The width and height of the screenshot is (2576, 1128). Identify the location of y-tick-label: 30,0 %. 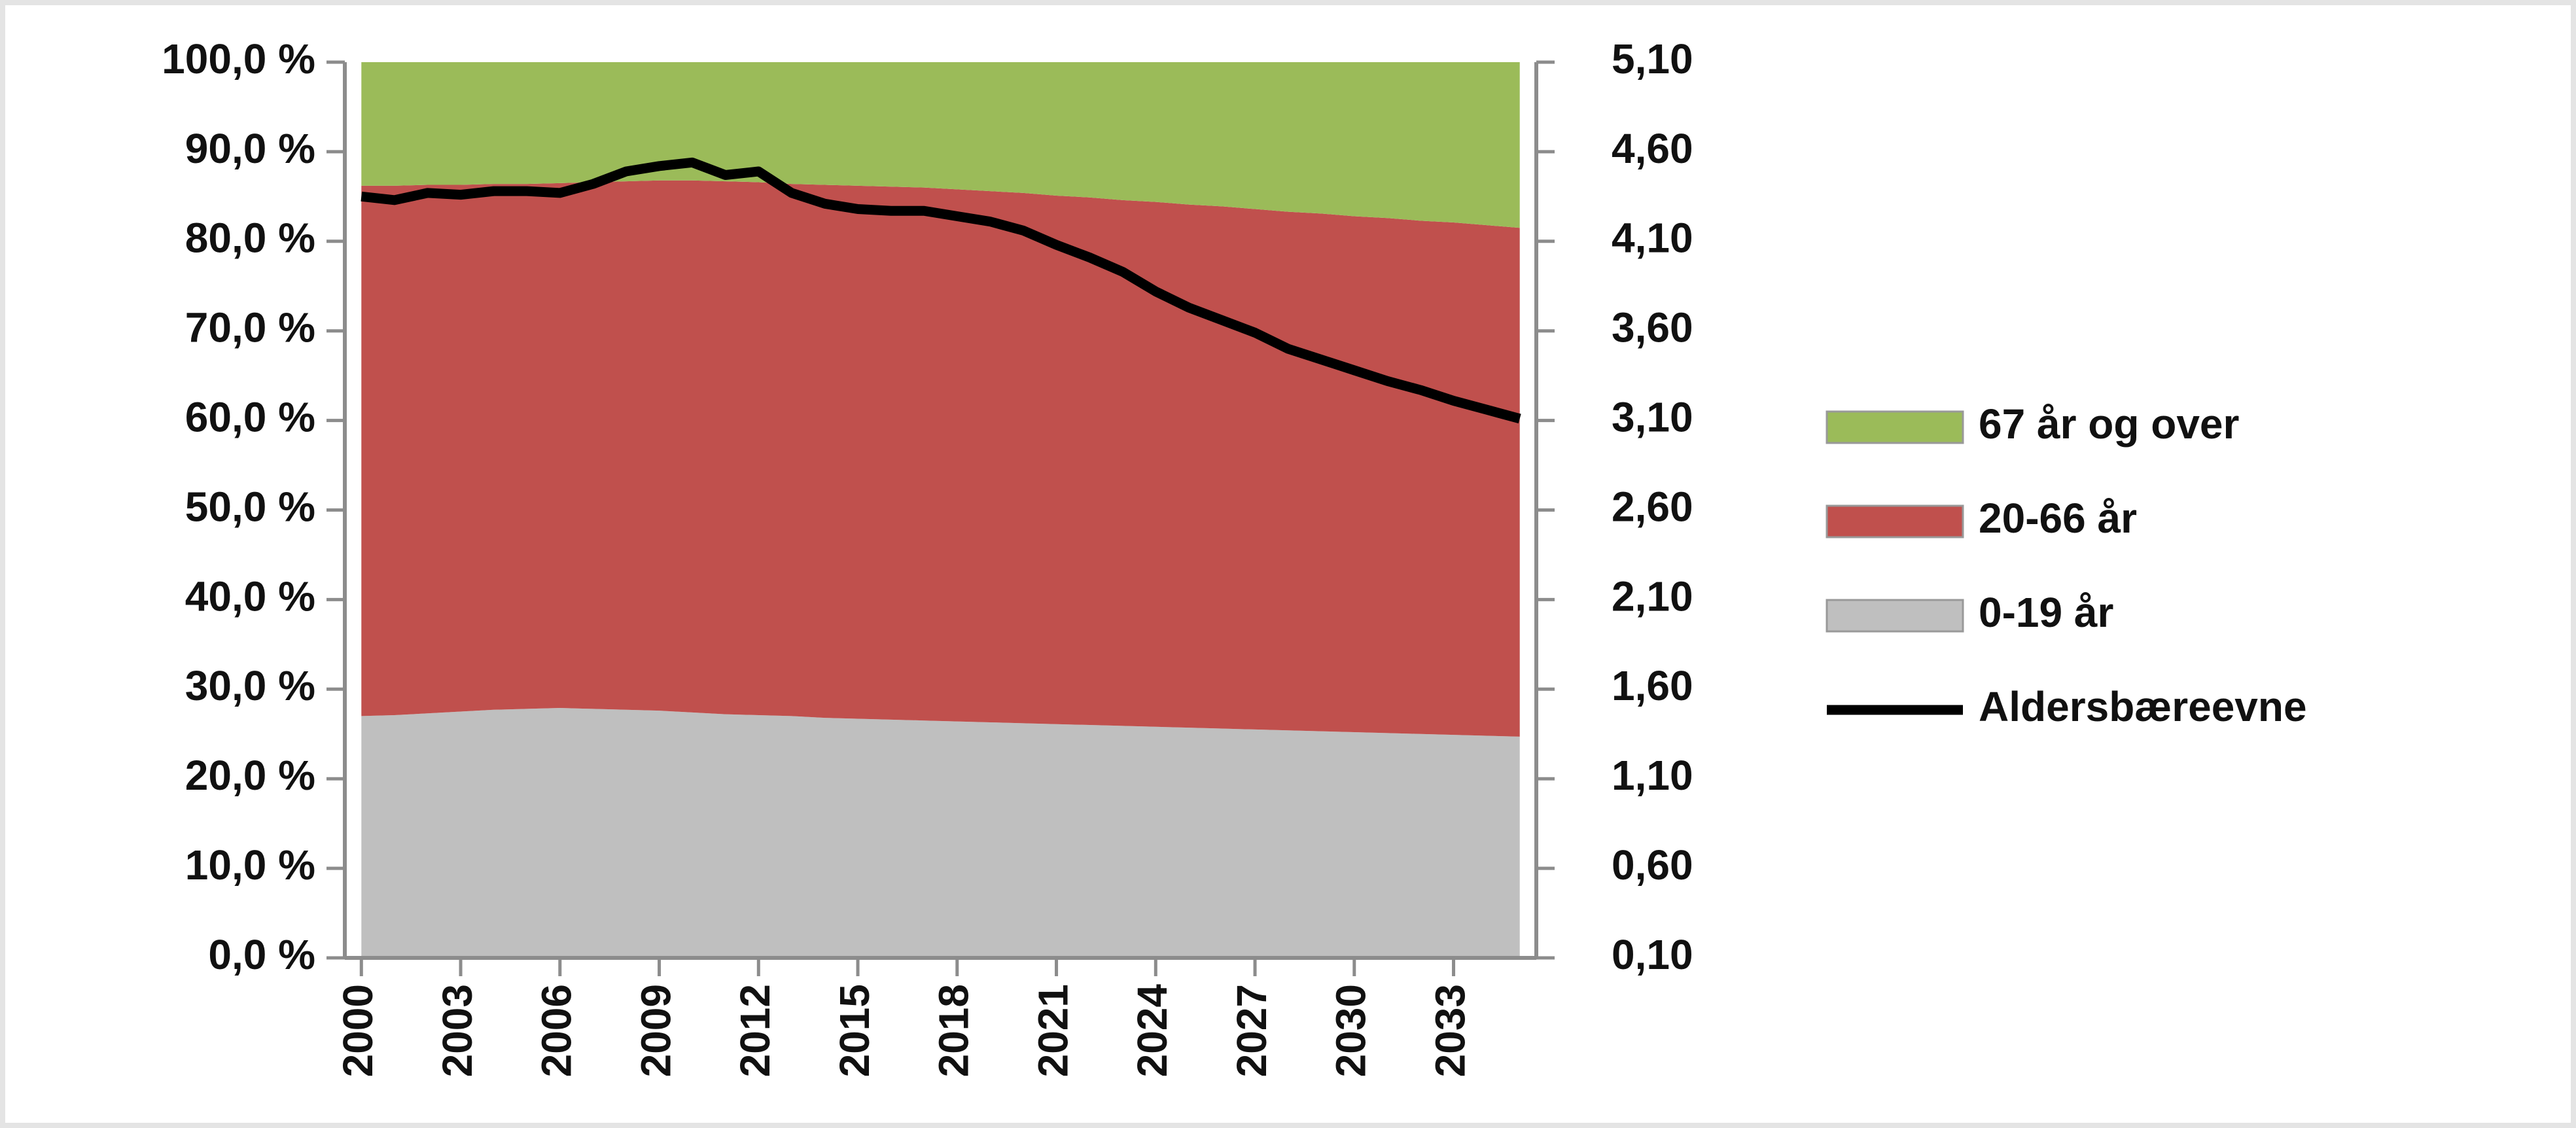
(250, 685).